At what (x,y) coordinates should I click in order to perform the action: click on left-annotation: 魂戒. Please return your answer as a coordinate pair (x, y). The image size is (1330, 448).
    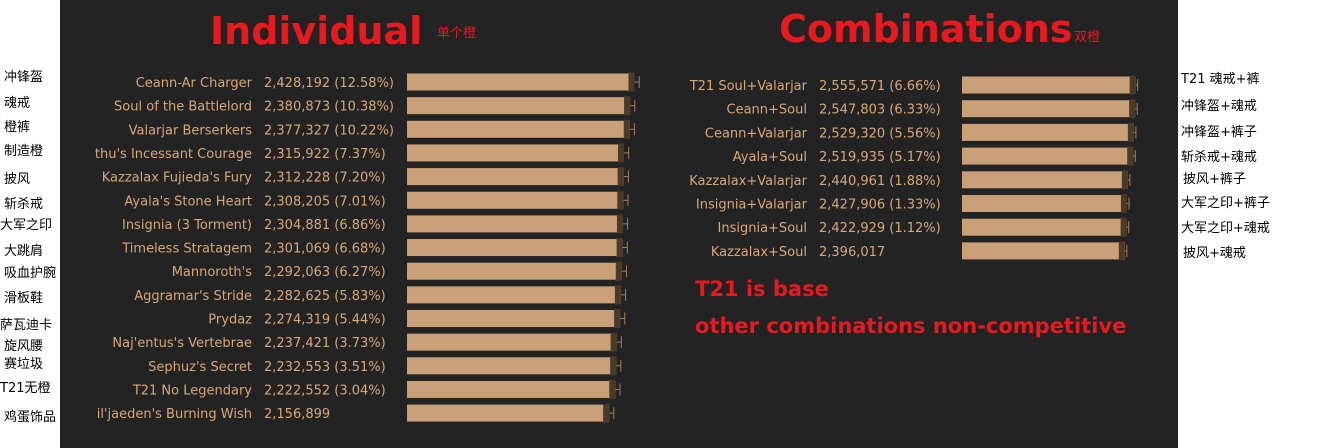
    Looking at the image, I should click on (17, 103).